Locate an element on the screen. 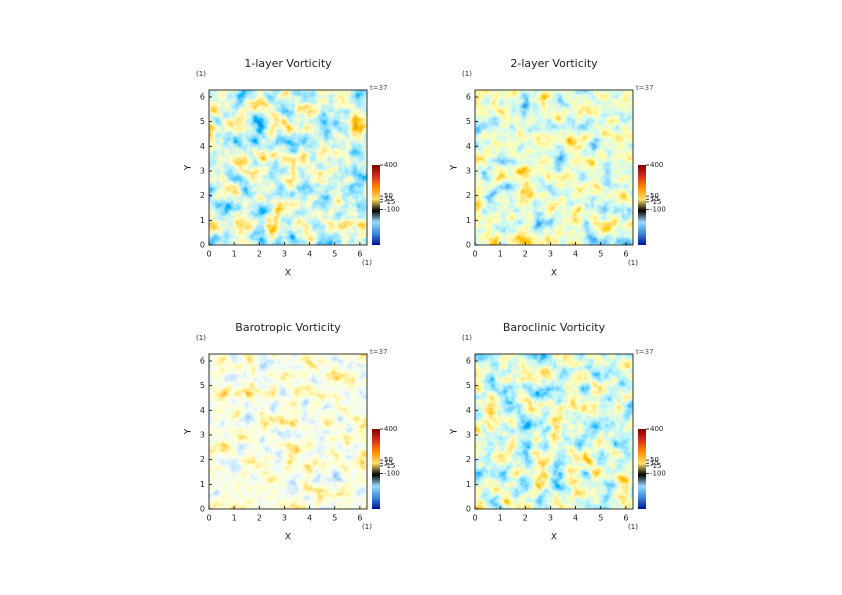 This screenshot has width=842, height=595. panel-title: Baroclinic Vorticity is located at coordinates (554, 327).